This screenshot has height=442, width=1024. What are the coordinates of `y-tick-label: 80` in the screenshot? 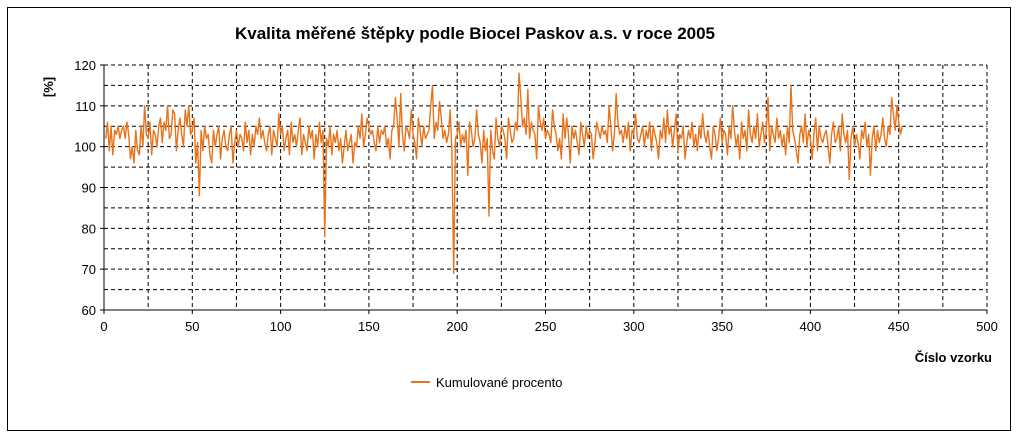 It's located at (89, 228).